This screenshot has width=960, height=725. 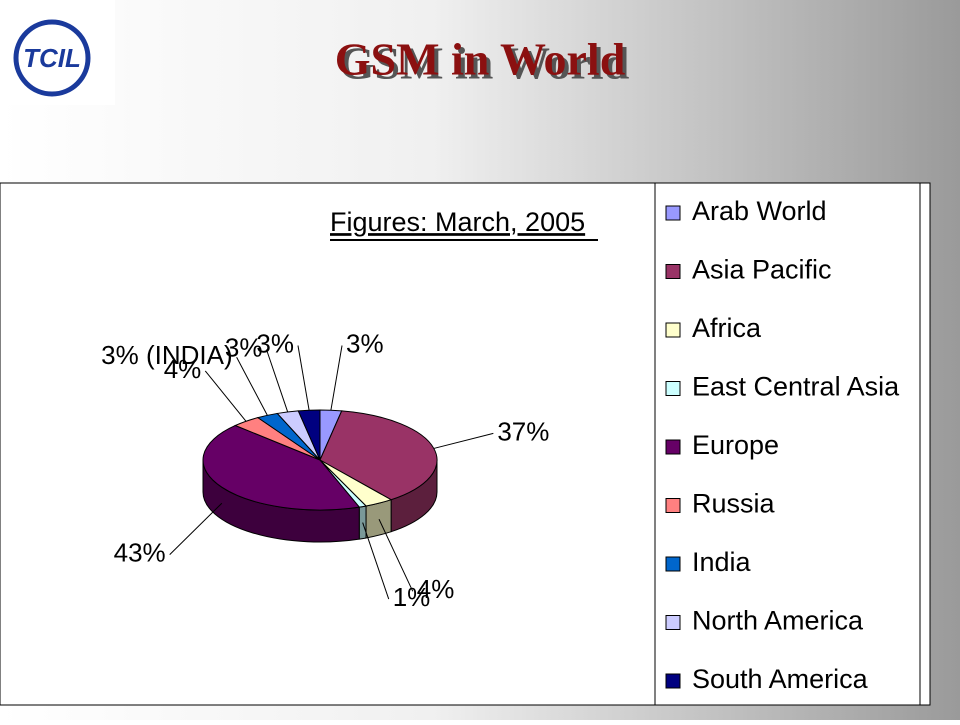 I want to click on legend-label: Asia Pacific, so click(x=762, y=270).